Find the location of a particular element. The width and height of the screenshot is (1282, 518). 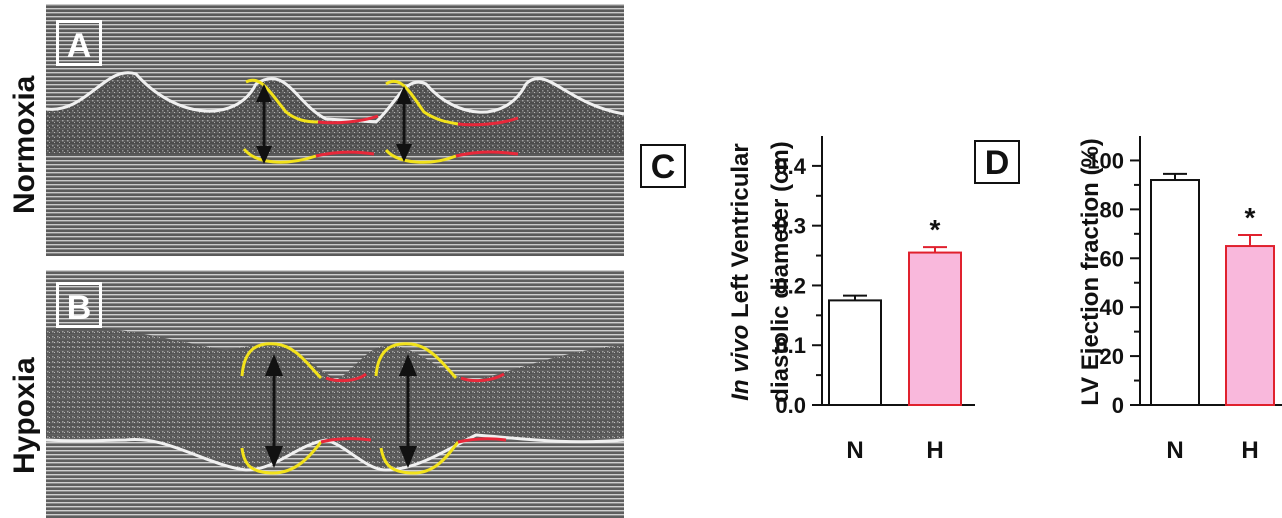

y-tick-label: 0.0 is located at coordinates (790, 405).